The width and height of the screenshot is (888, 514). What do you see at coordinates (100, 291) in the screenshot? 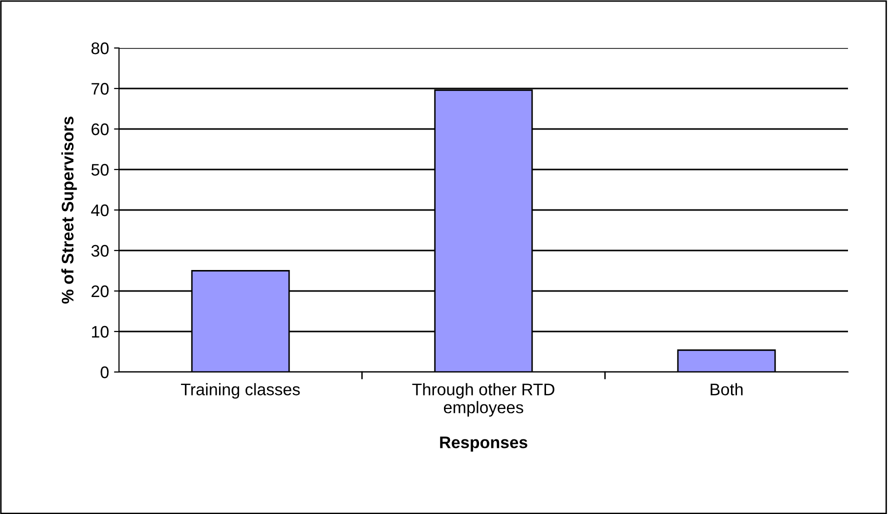
I see `y-tick-label: 20` at bounding box center [100, 291].